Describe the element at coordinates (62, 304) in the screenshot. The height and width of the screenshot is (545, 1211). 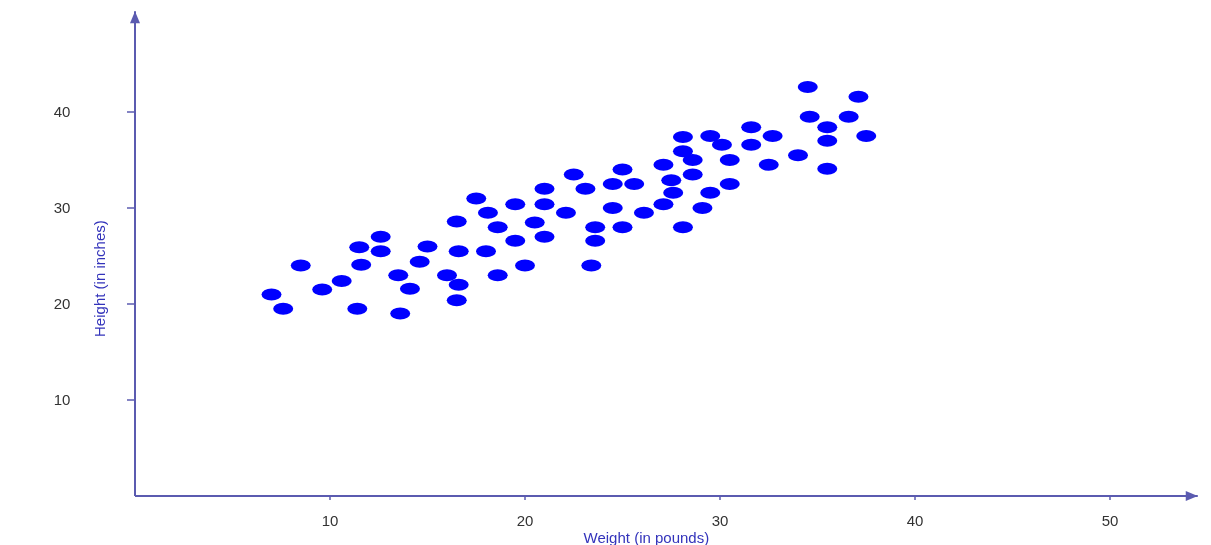
I see `y-tick-label: 20` at that location.